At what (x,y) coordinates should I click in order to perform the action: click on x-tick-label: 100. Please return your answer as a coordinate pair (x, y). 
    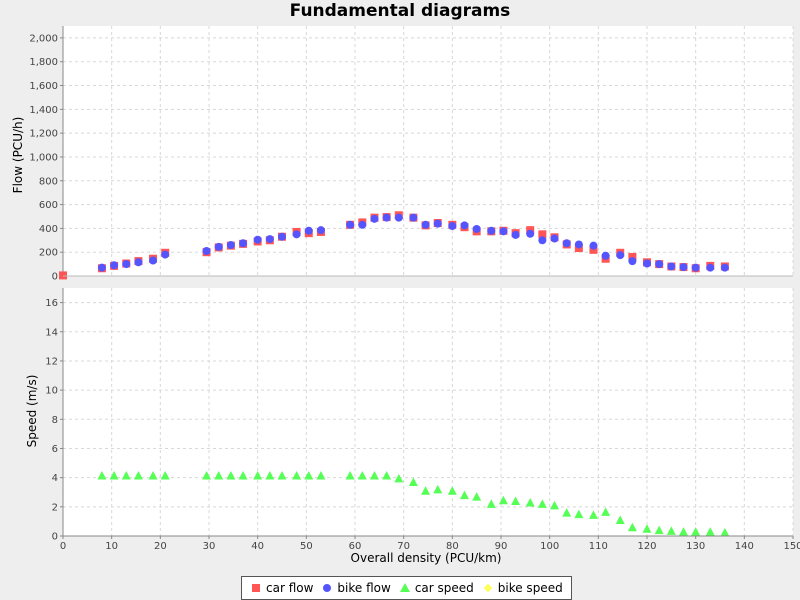
    Looking at the image, I should click on (549, 546).